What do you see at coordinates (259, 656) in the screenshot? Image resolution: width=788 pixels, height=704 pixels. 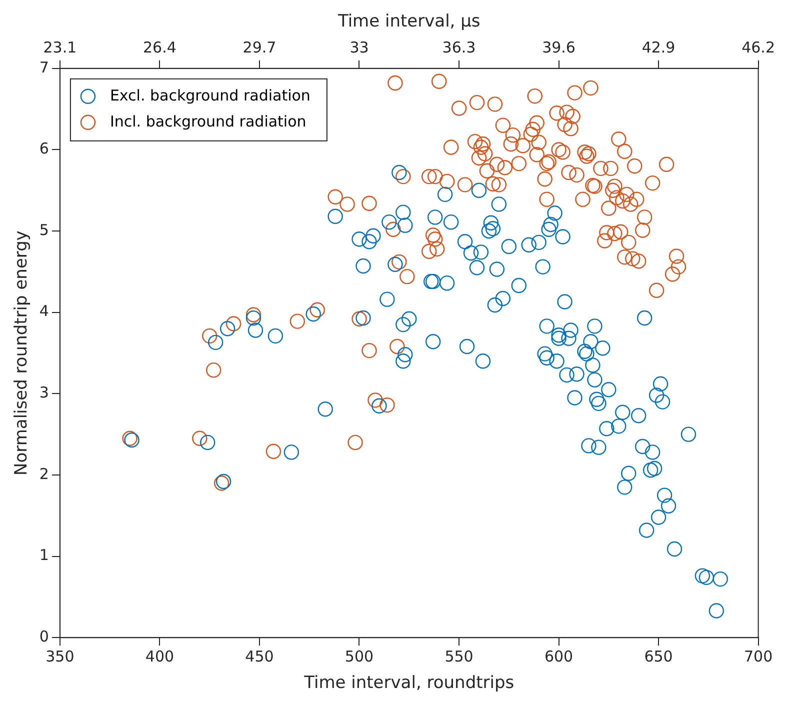 I see `x-tick-label: 450` at bounding box center [259, 656].